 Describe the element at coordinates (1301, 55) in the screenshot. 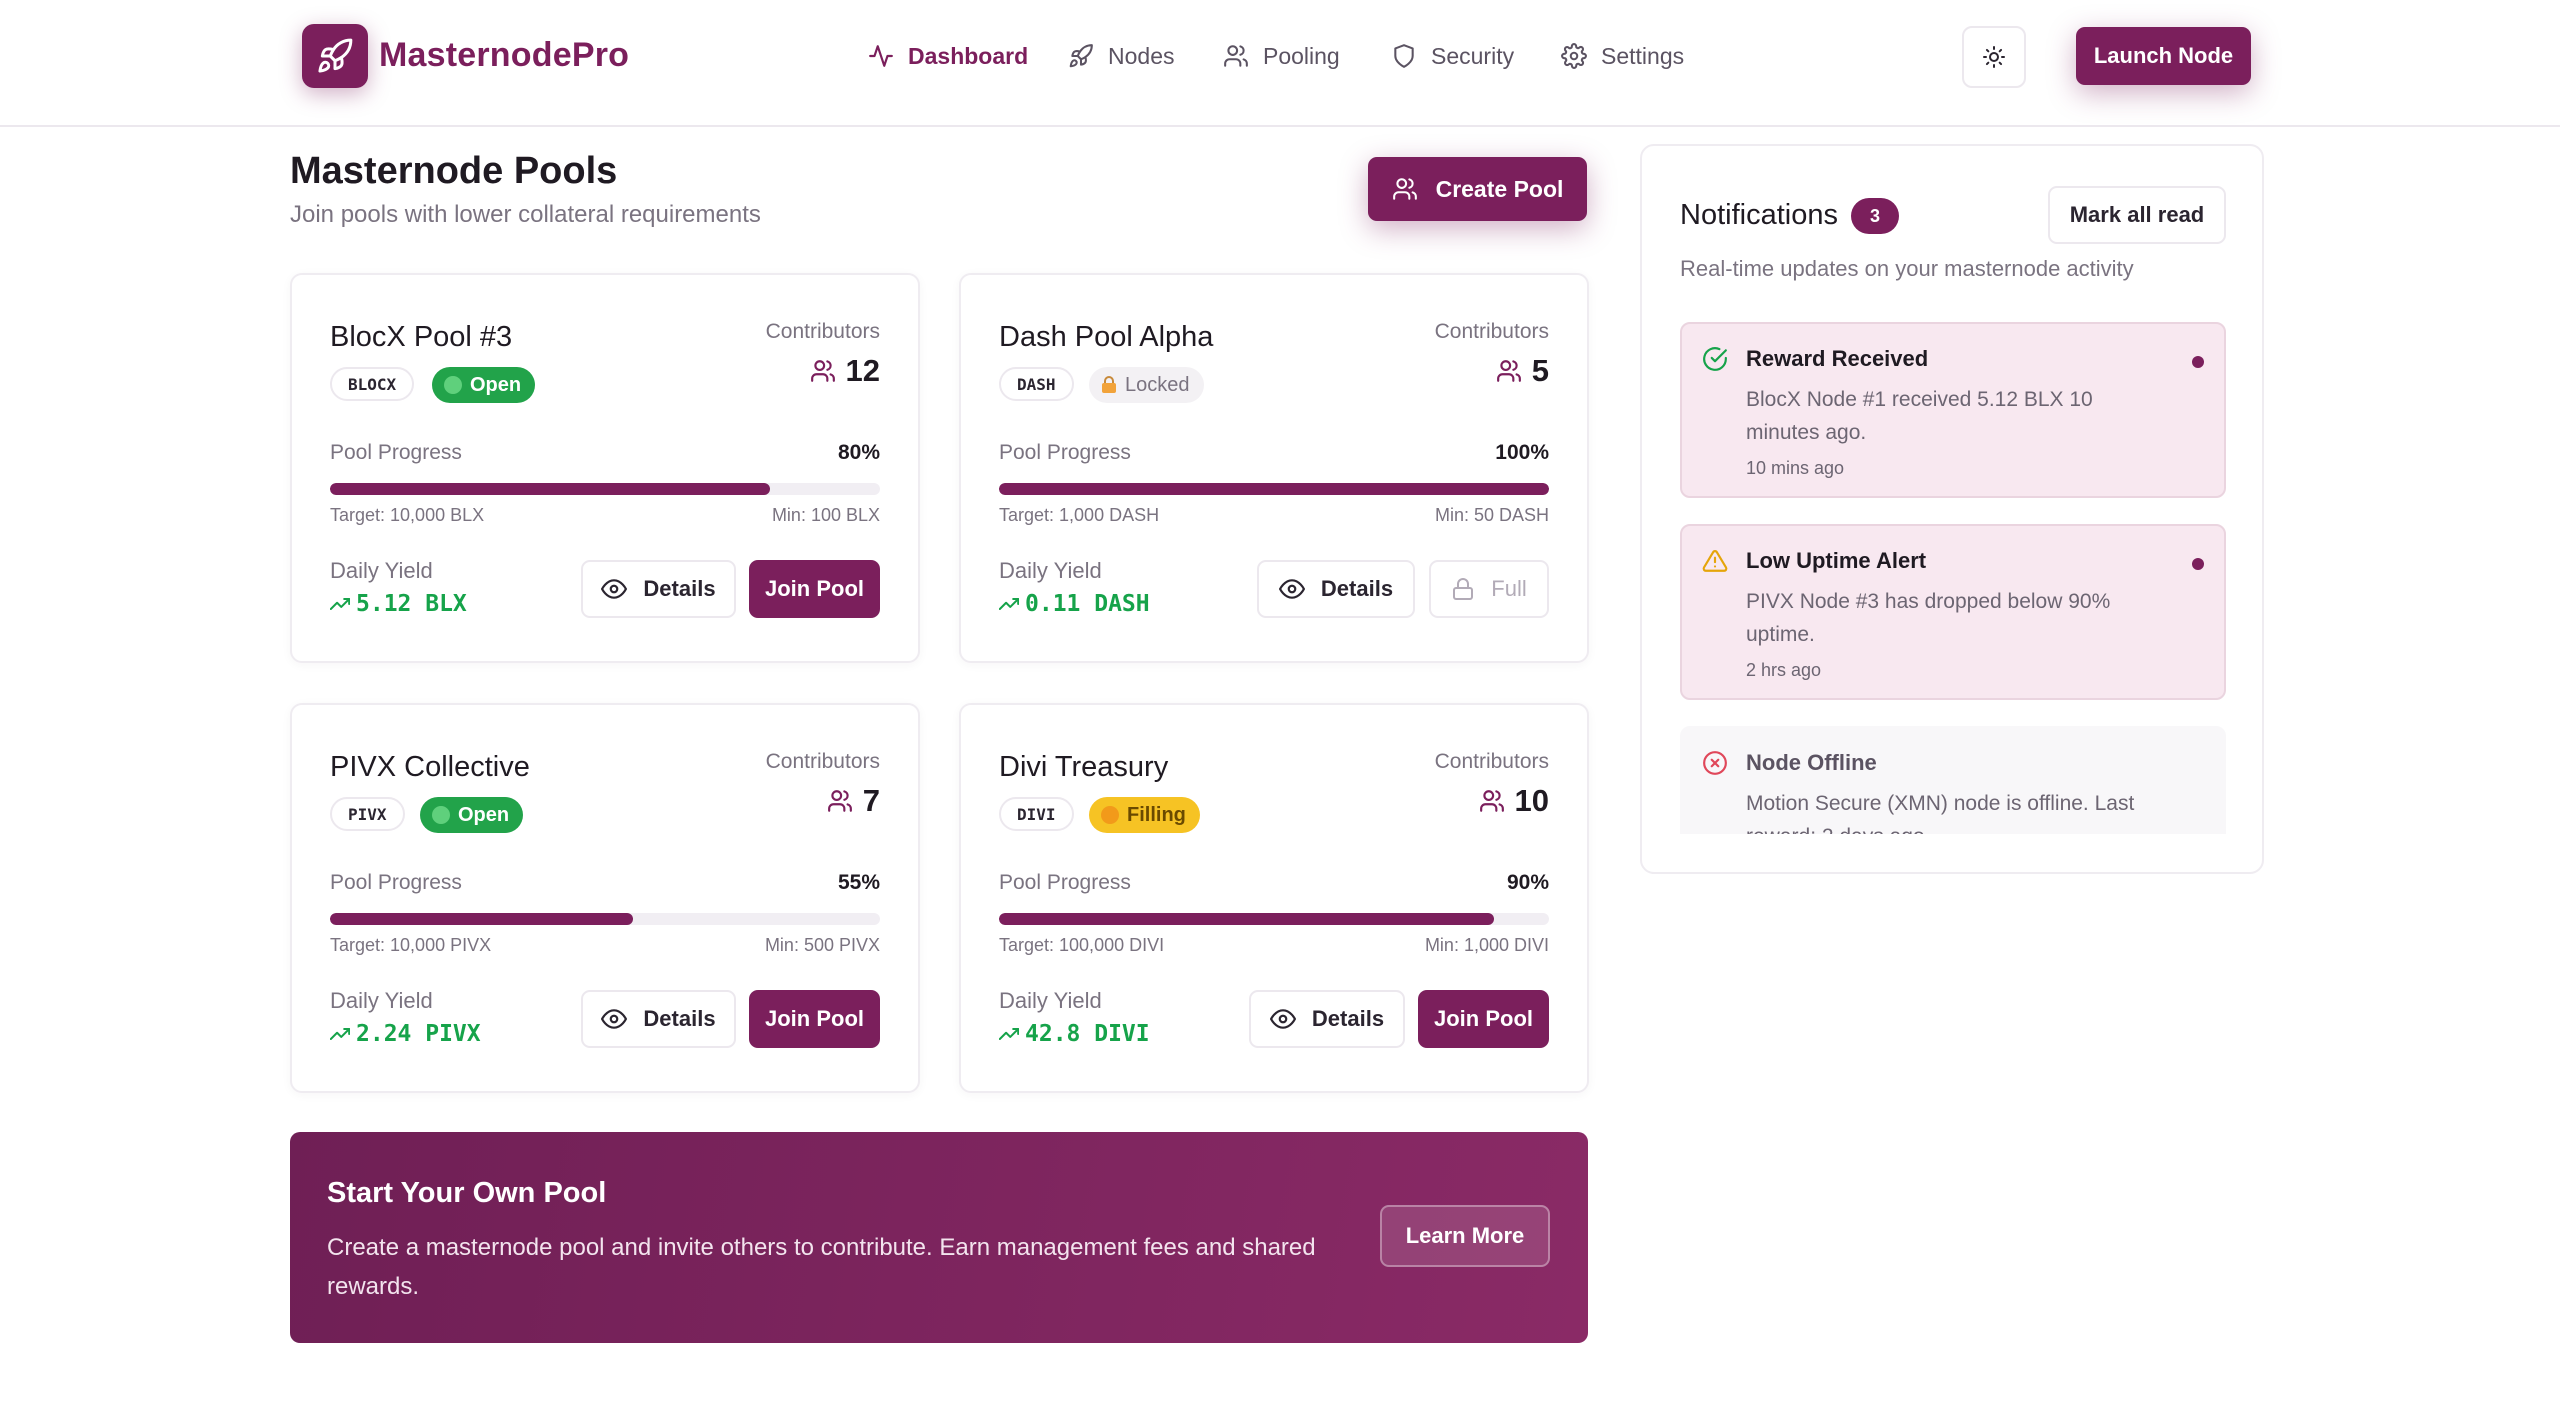

I see `nav-label: Pooling` at that location.